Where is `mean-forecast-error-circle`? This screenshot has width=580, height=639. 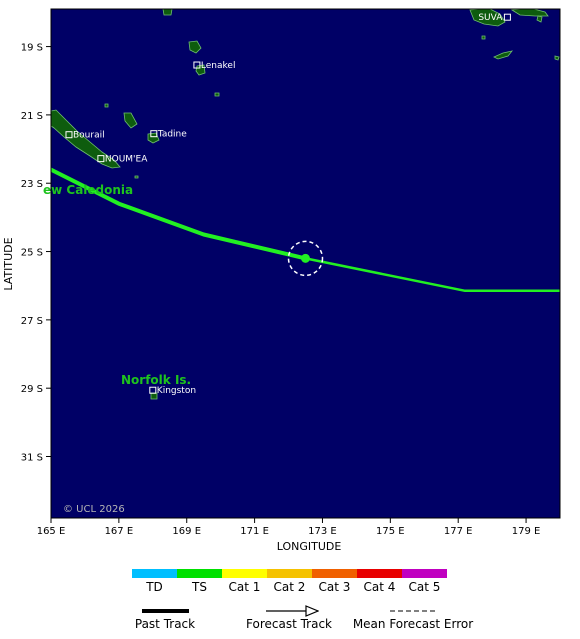
mean-forecast-error-circle is located at coordinates (305, 258).